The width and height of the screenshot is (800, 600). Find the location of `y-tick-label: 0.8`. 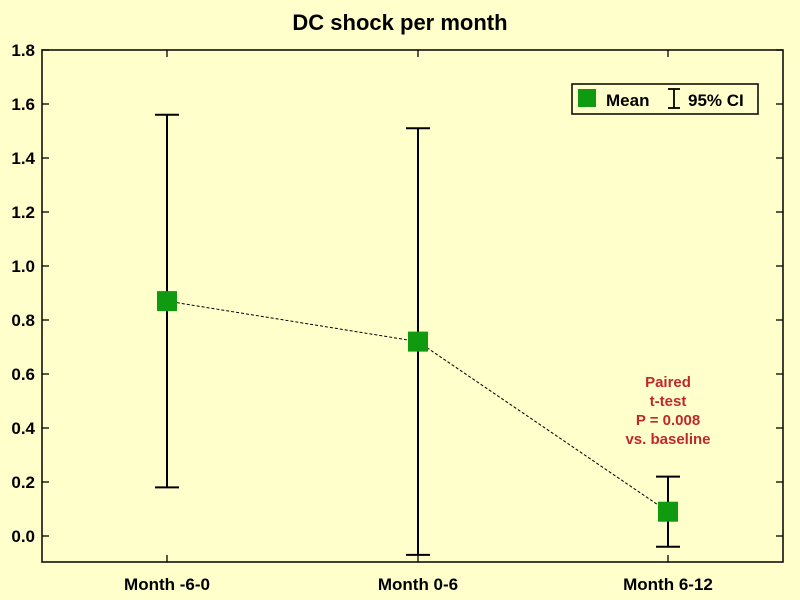

y-tick-label: 0.8 is located at coordinates (23, 320).